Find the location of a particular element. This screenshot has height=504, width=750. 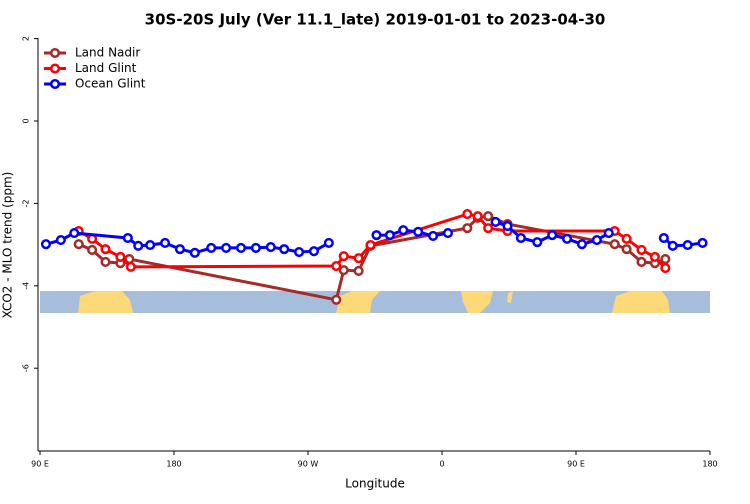

x-tick-label: 90 W is located at coordinates (308, 464).